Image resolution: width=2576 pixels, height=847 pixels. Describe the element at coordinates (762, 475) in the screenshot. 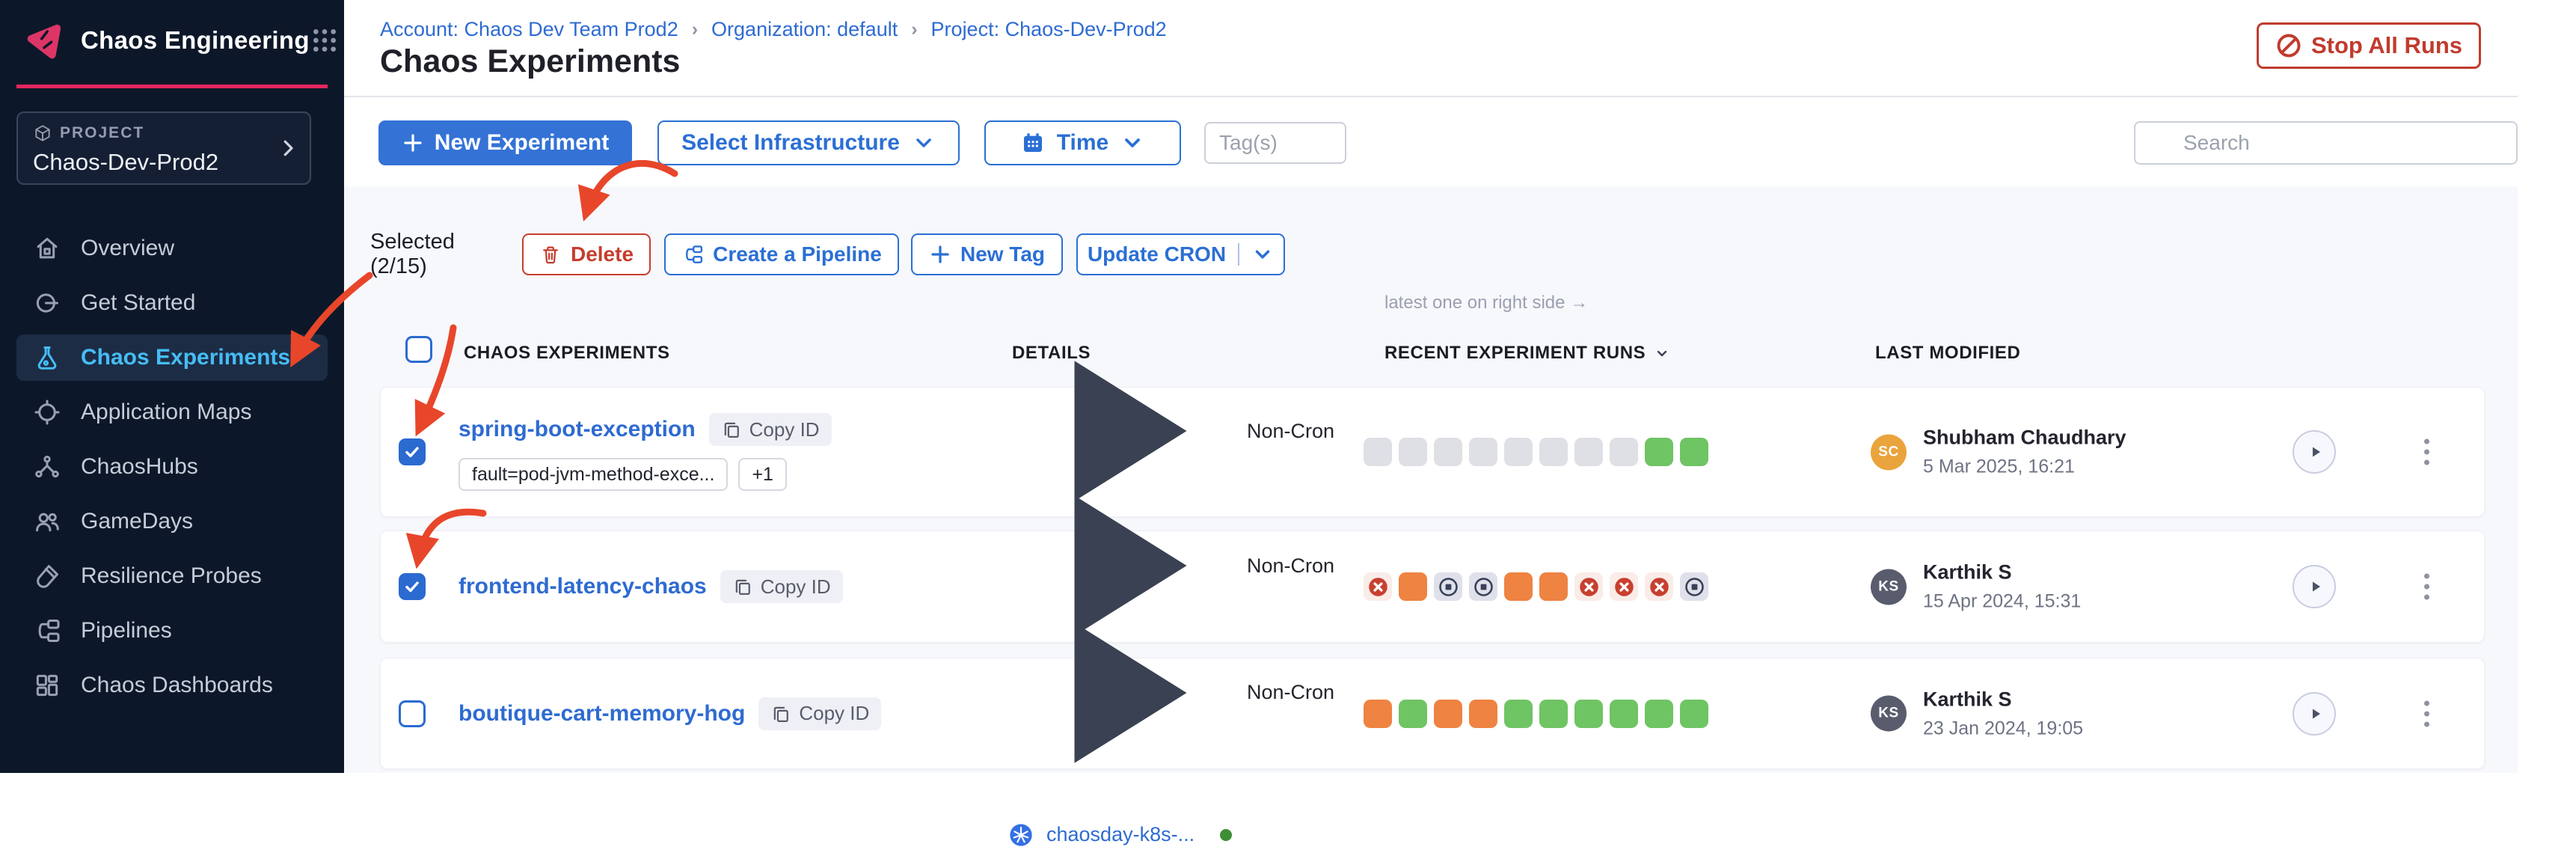

I see `tag-chip: +1` at that location.